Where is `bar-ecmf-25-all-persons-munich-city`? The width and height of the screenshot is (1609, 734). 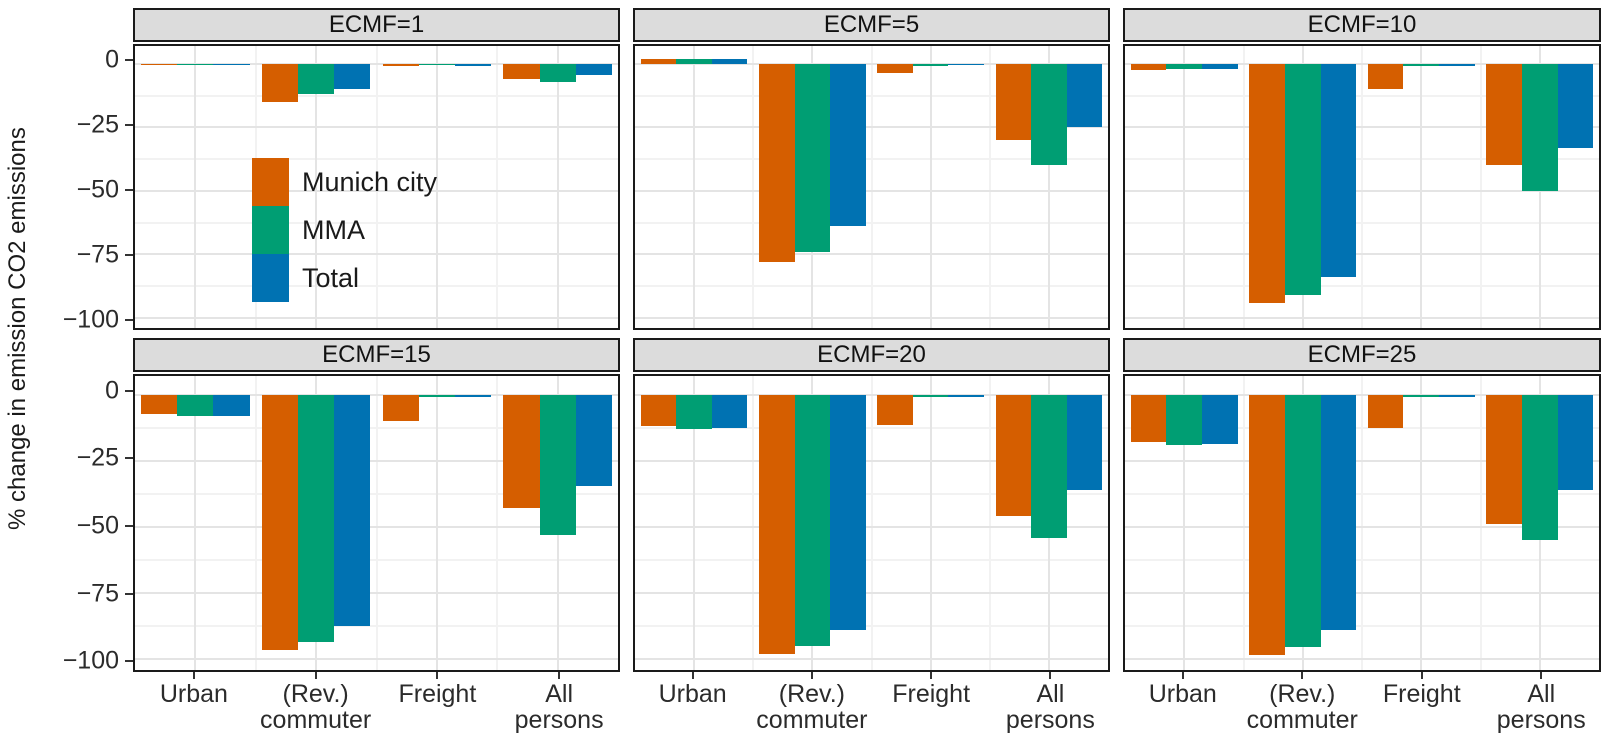 bar-ecmf-25-all-persons-munich-city is located at coordinates (1504, 459).